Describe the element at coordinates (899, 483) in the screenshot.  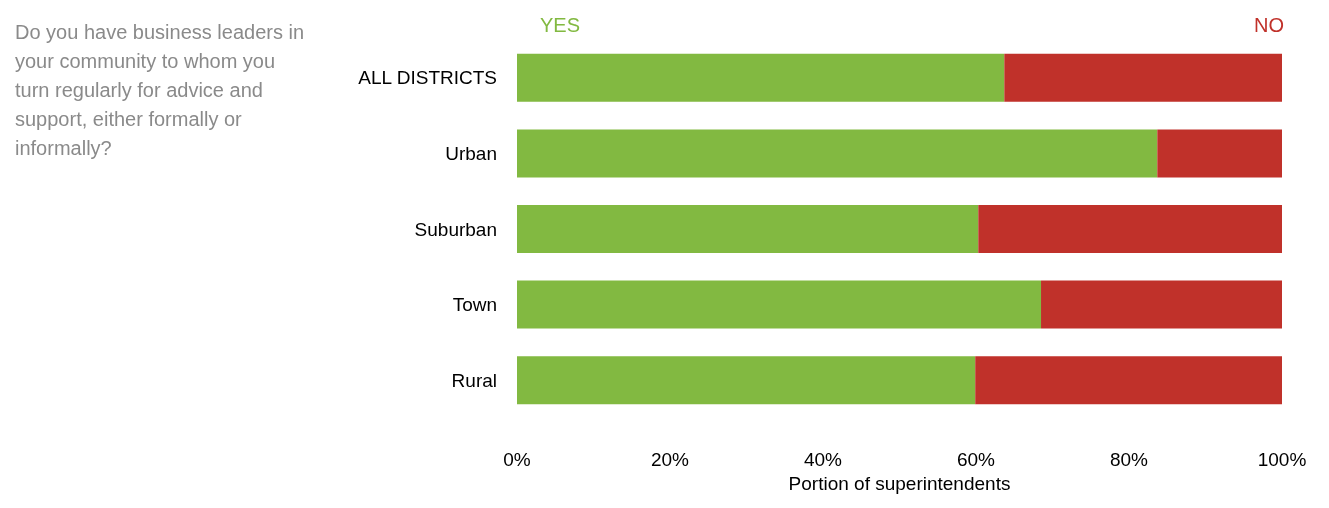
I see `x-axis-title: Portion of superintendents` at that location.